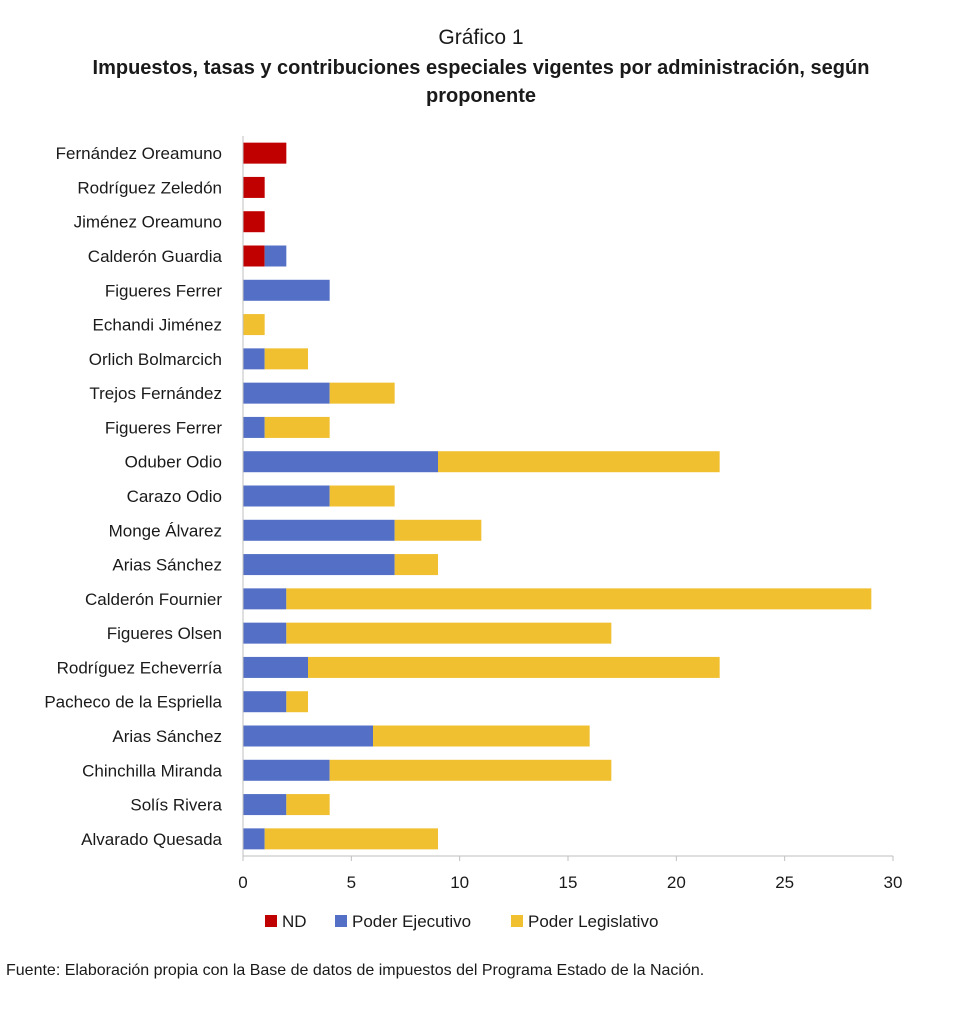 The width and height of the screenshot is (962, 1024). What do you see at coordinates (784, 882) in the screenshot?
I see `x-tick-label: 25` at bounding box center [784, 882].